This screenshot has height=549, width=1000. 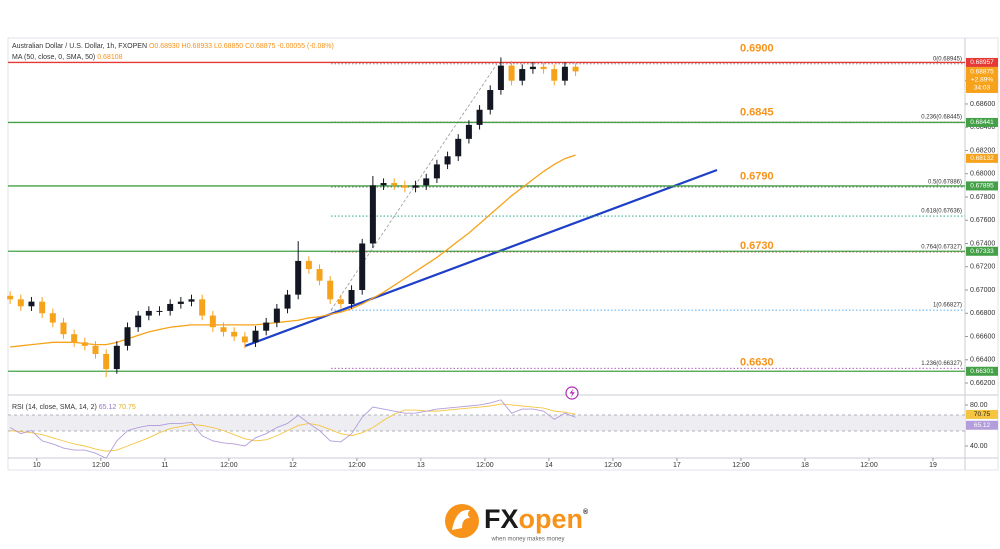 What do you see at coordinates (228, 46) in the screenshot?
I see `ohlc-low: L0.68850` at bounding box center [228, 46].